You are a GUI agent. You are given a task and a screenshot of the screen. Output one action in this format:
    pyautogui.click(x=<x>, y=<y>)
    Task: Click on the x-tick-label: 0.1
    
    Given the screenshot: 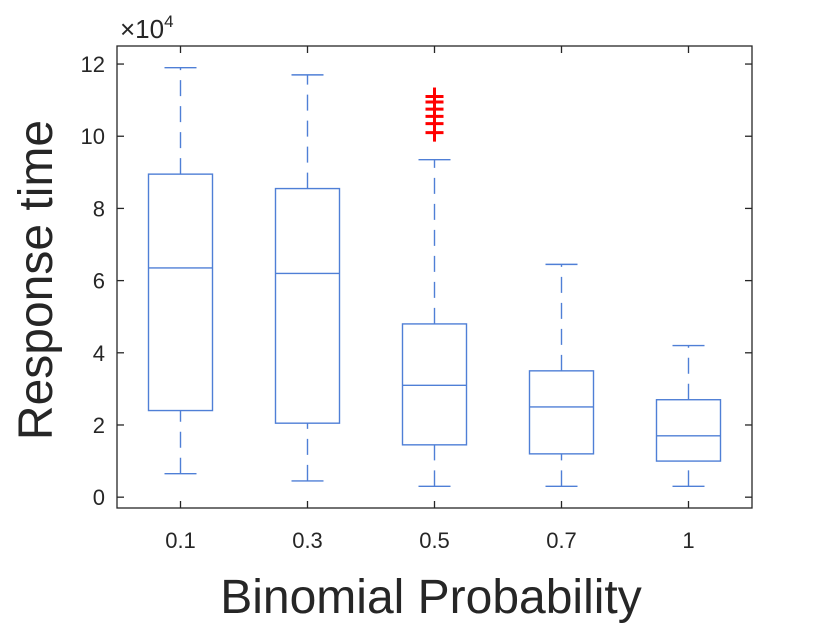 What is the action you would take?
    pyautogui.click(x=180, y=540)
    